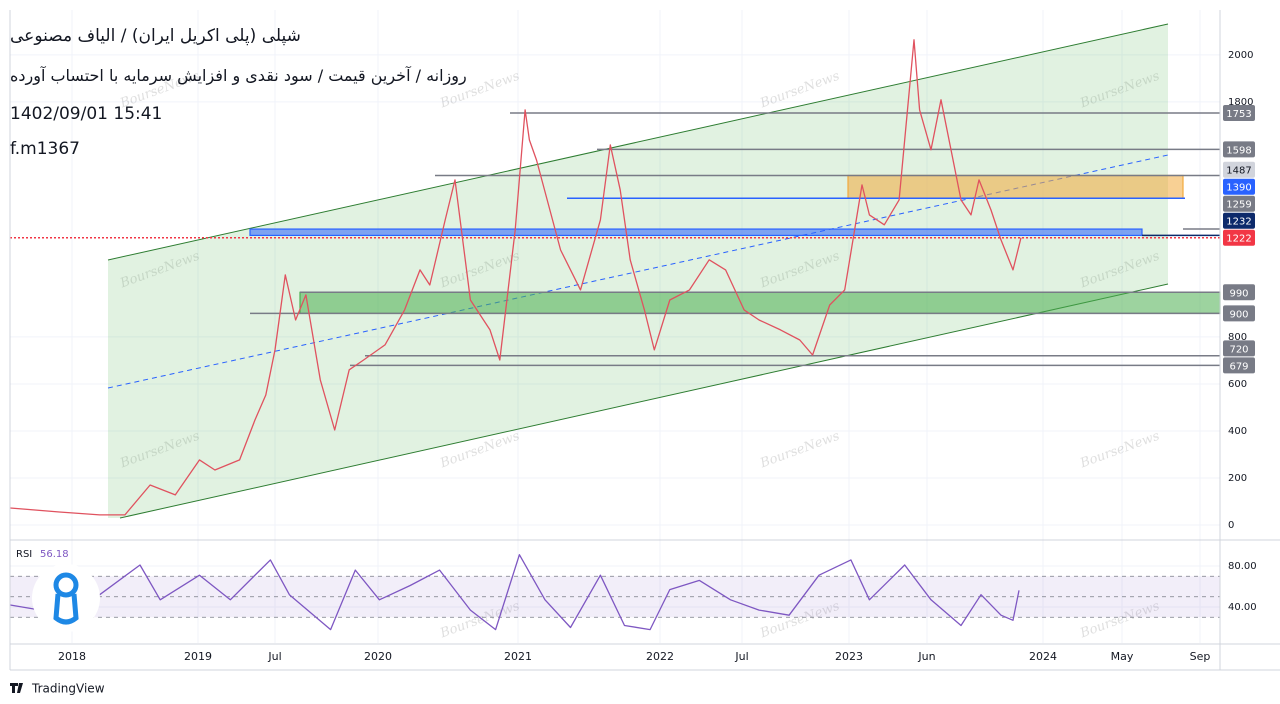  Describe the element at coordinates (16, 688) in the screenshot. I see `tv-logo` at that location.